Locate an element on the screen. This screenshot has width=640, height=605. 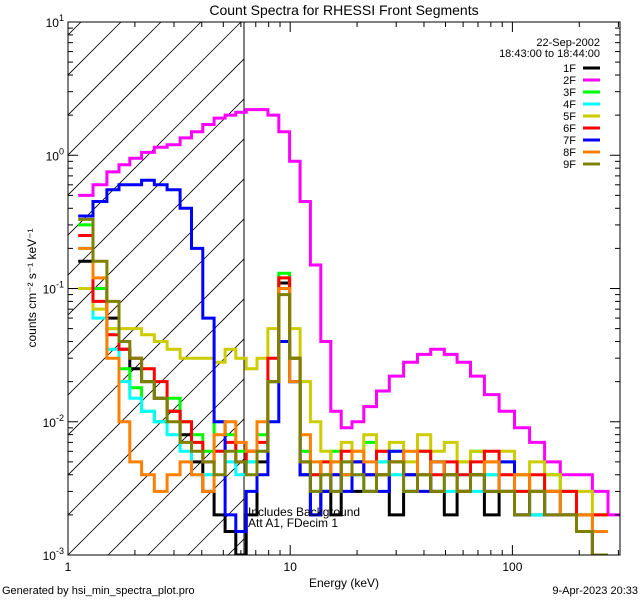
legend-label-2F: 2F is located at coordinates (569, 81).